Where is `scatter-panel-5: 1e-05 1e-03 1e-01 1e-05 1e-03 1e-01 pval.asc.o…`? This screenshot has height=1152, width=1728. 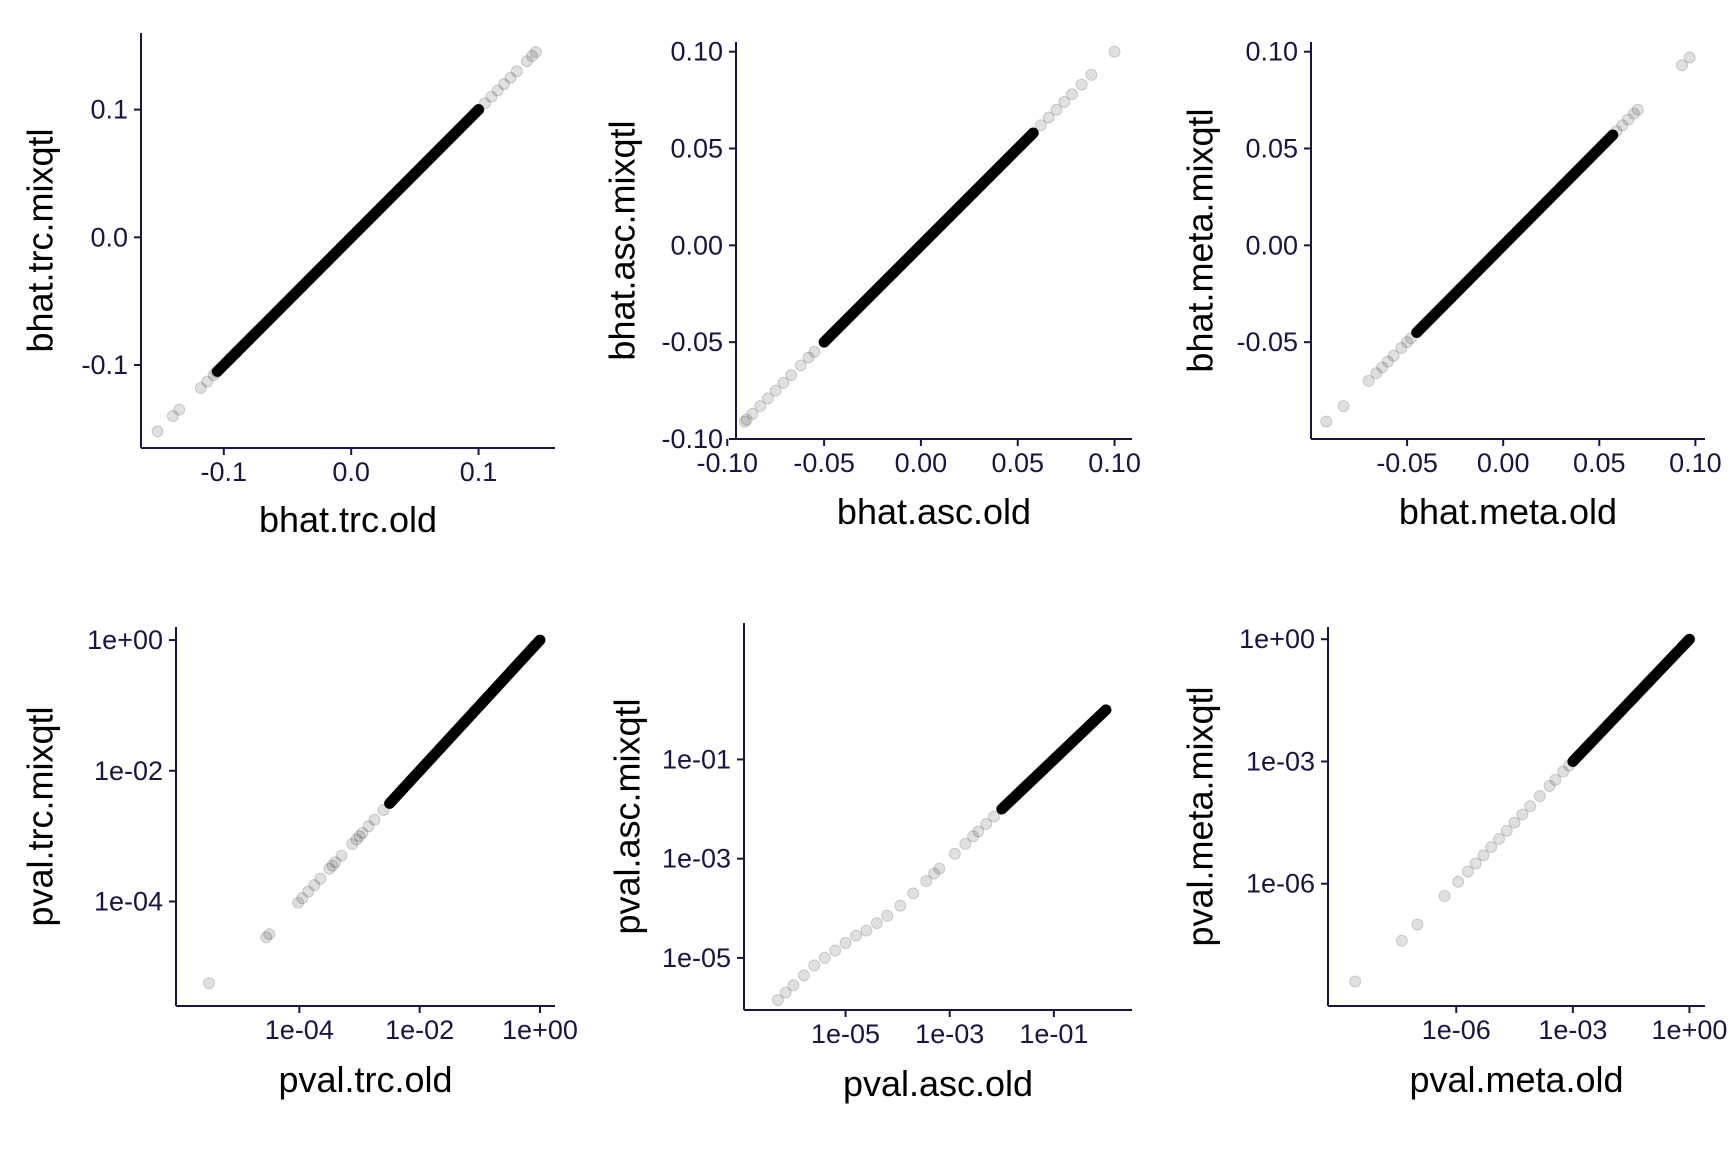
scatter-panel-5: 1e-05 1e-03 1e-01 1e-05 1e-03 1e-01 pval.asc.o… is located at coordinates (869, 863).